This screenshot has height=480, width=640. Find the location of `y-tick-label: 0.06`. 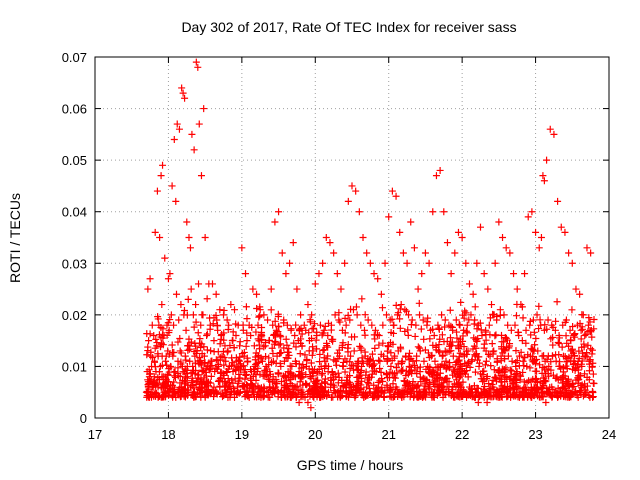

y-tick-label: 0.06 is located at coordinates (74, 109).